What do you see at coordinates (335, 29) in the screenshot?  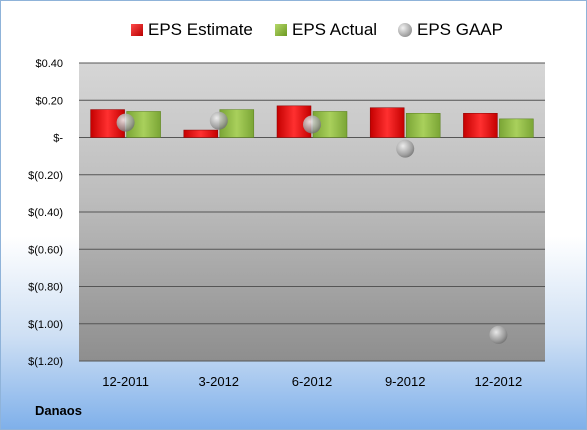 I see `legend-label-actual: EPS Actual` at bounding box center [335, 29].